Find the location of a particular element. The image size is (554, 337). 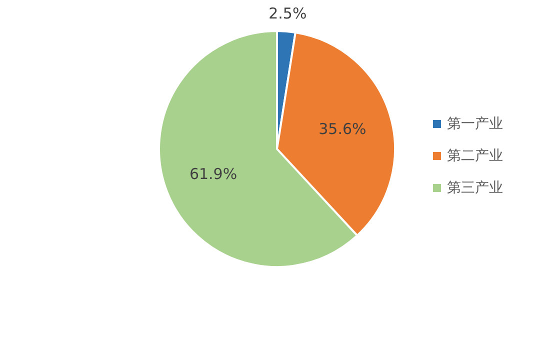

legend-label: 第二产业 is located at coordinates (475, 156).